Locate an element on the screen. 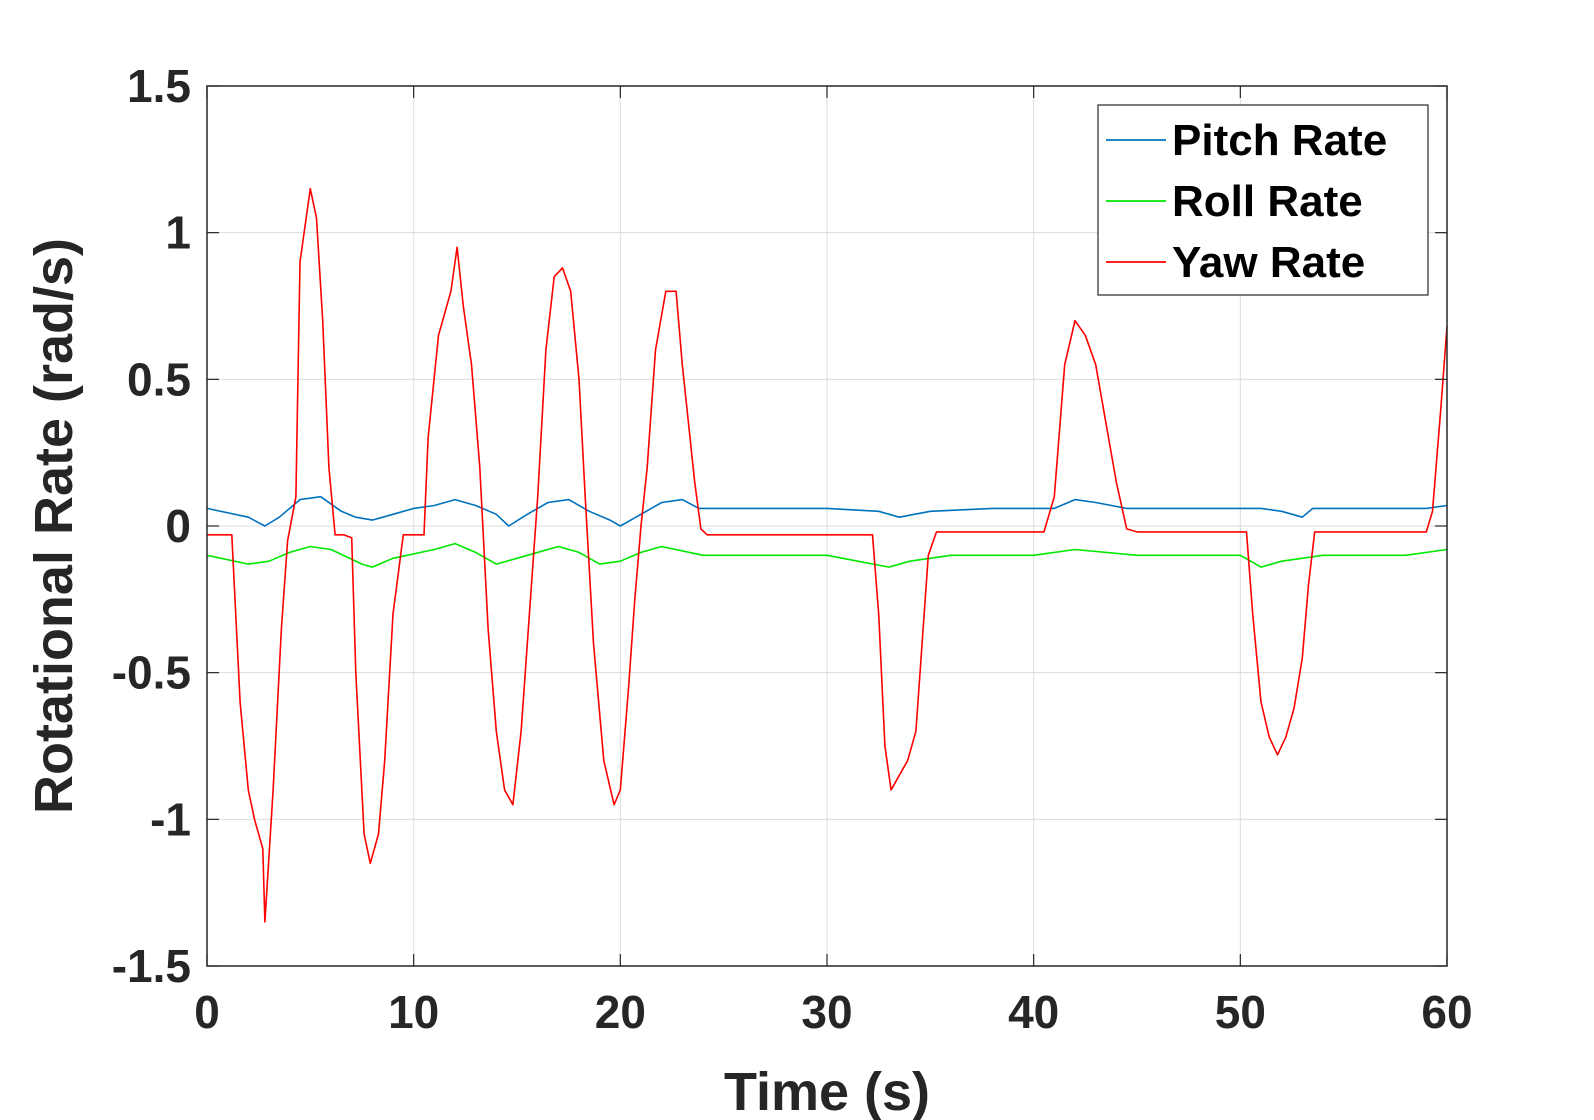 This screenshot has width=1594, height=1120. y-tick-label: -1.5 is located at coordinates (151, 966).